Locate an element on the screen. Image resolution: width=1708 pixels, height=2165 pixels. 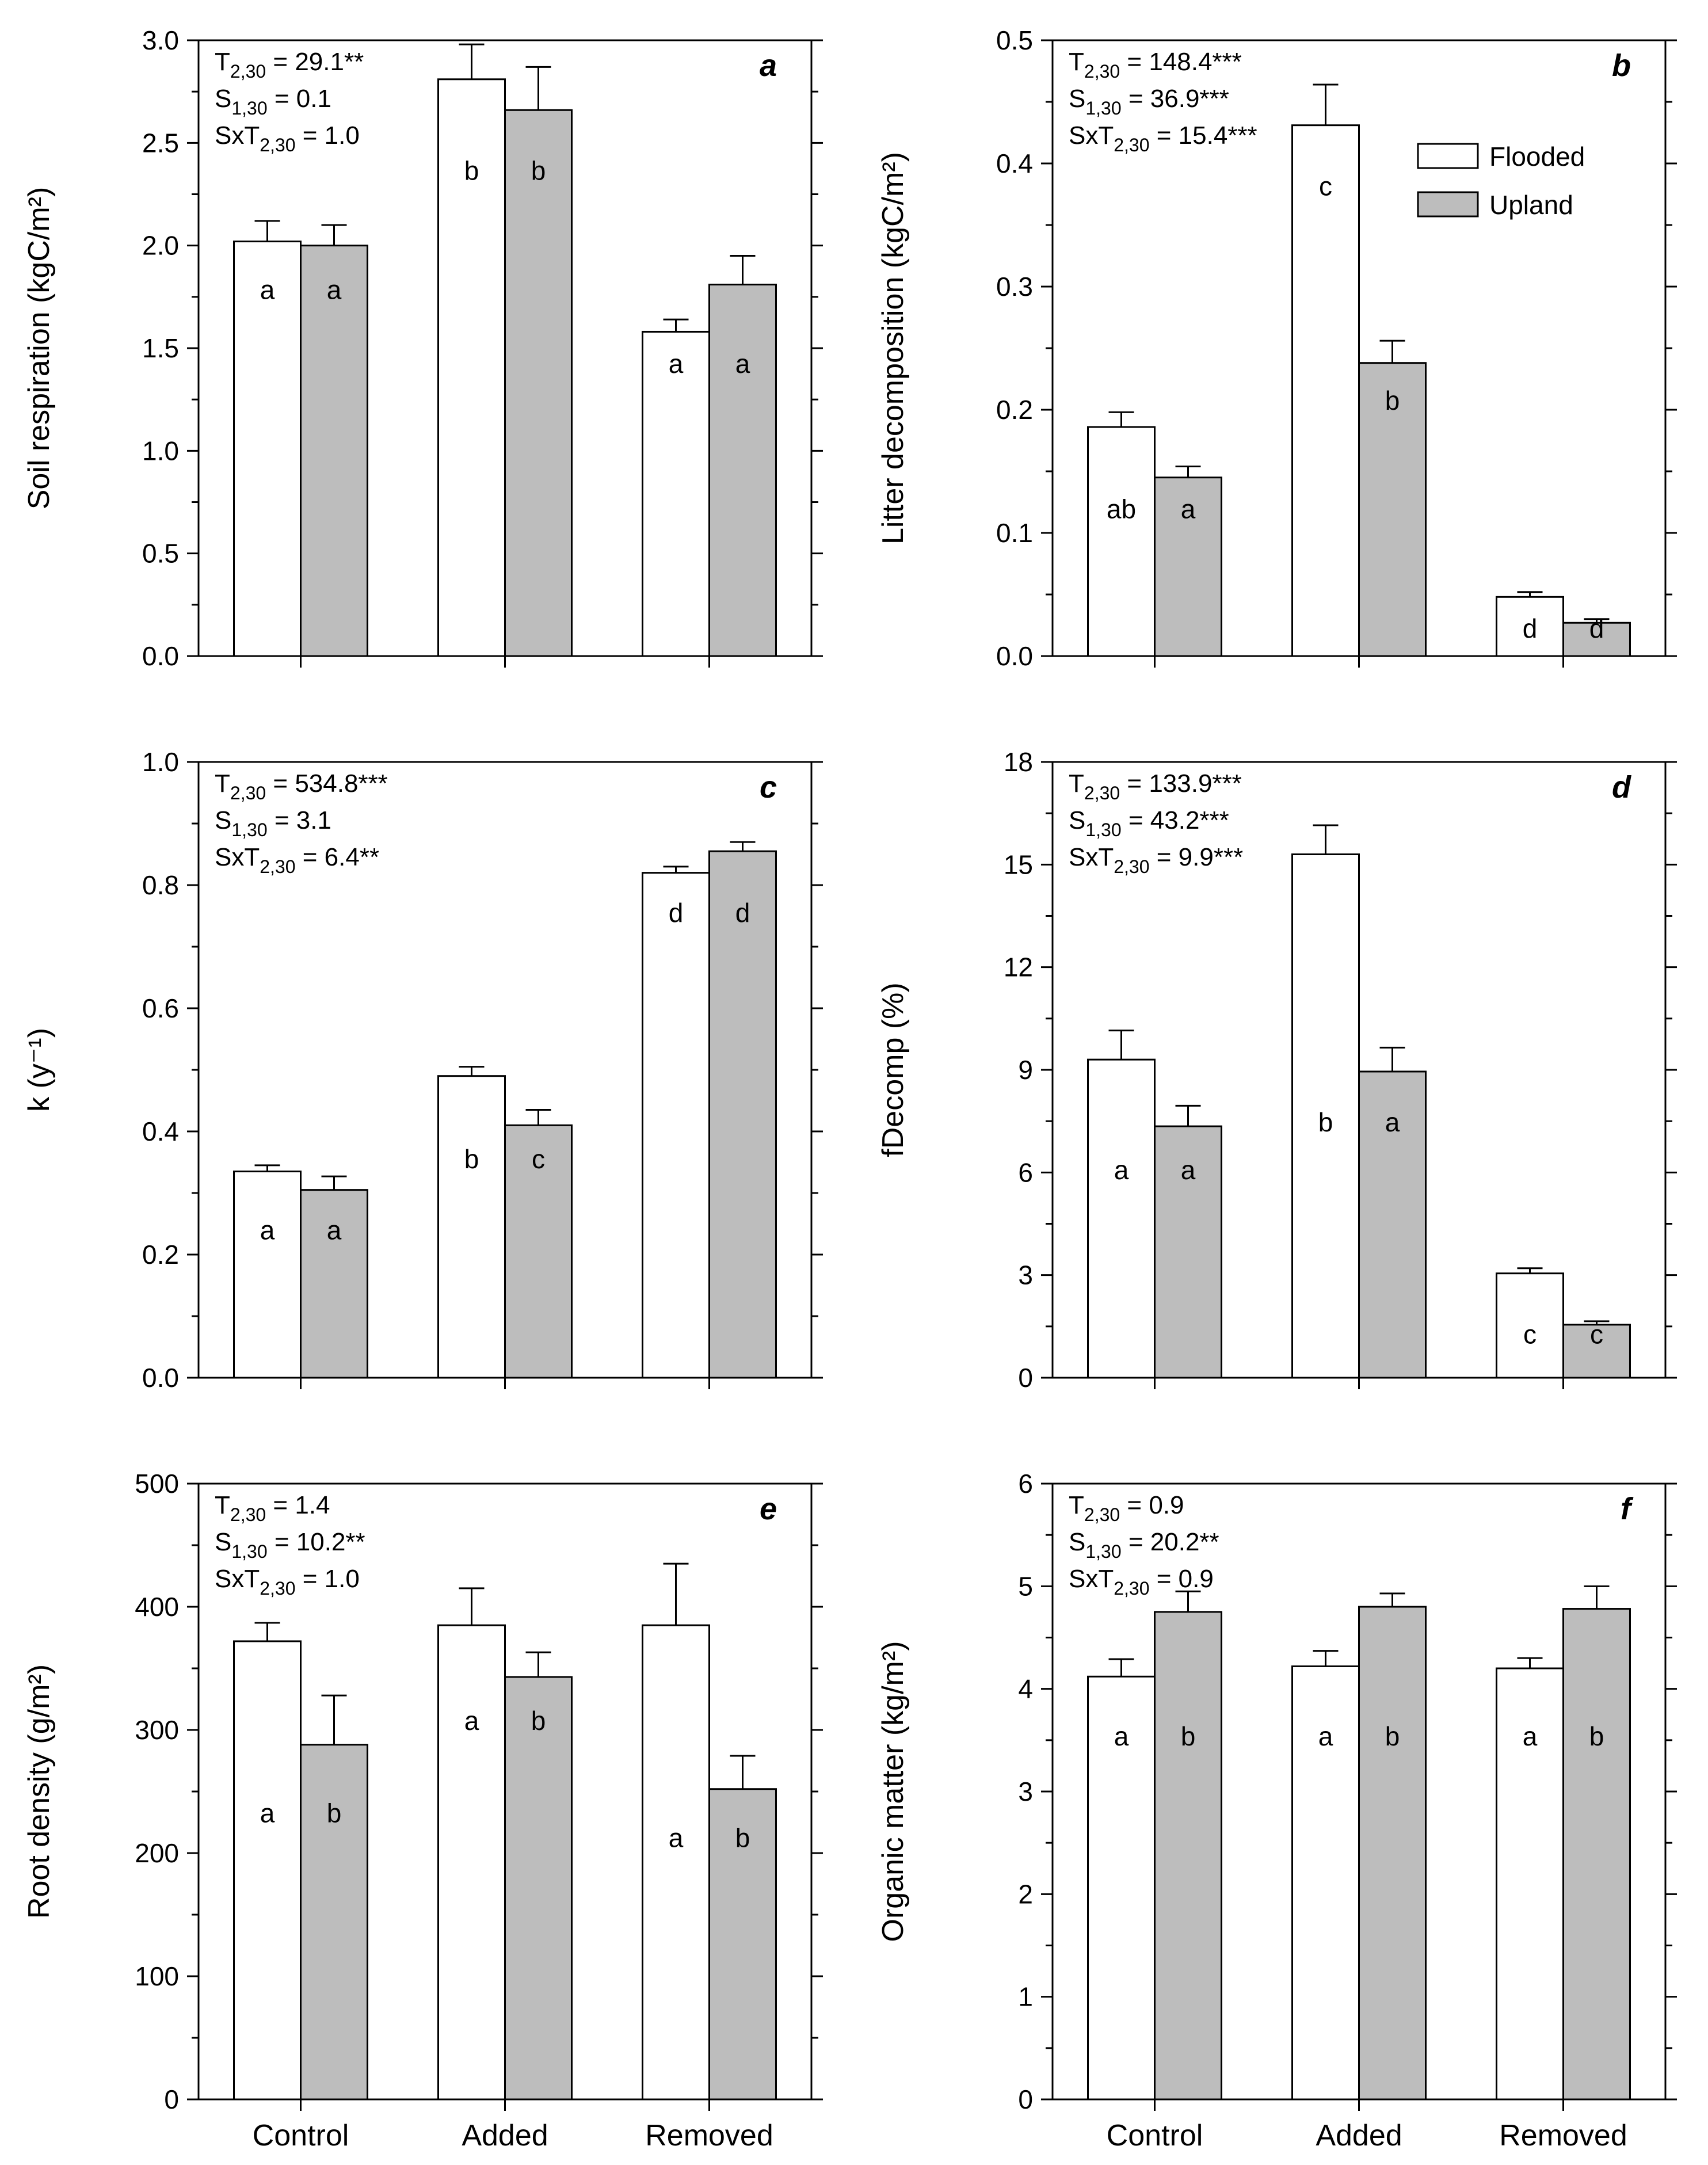
y-tick-label: 1 is located at coordinates (1025, 1997).